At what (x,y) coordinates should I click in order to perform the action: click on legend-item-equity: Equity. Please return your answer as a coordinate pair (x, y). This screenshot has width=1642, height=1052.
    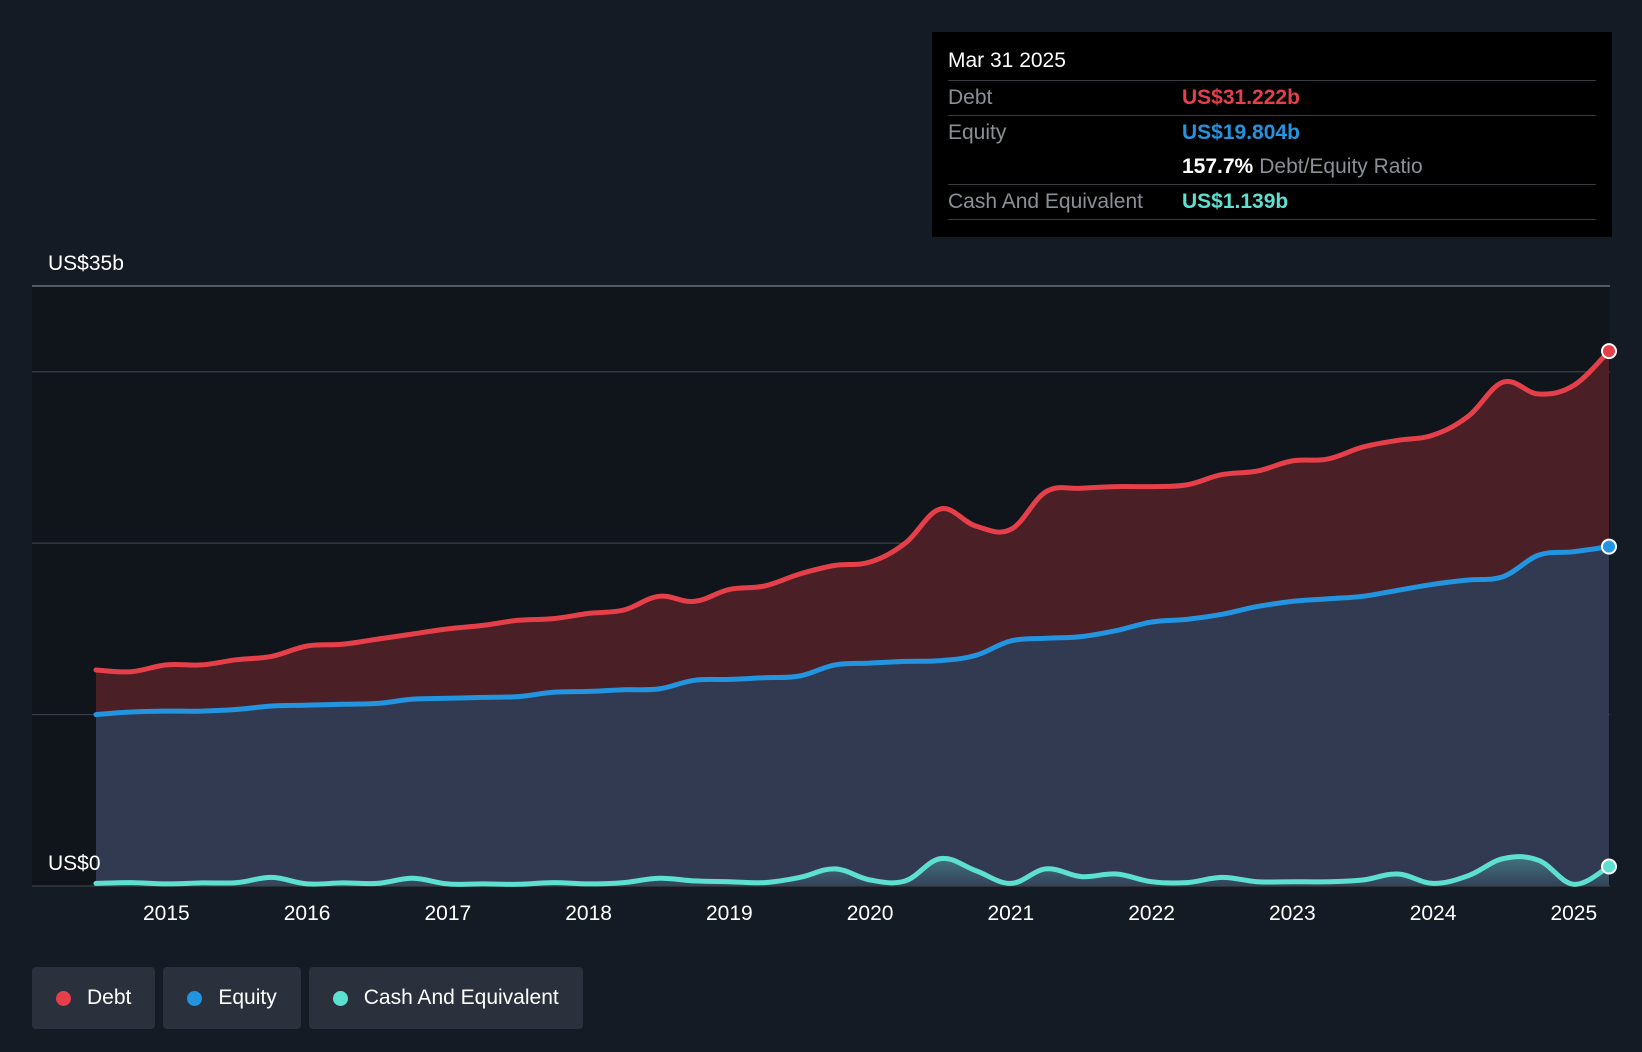
    Looking at the image, I should click on (232, 998).